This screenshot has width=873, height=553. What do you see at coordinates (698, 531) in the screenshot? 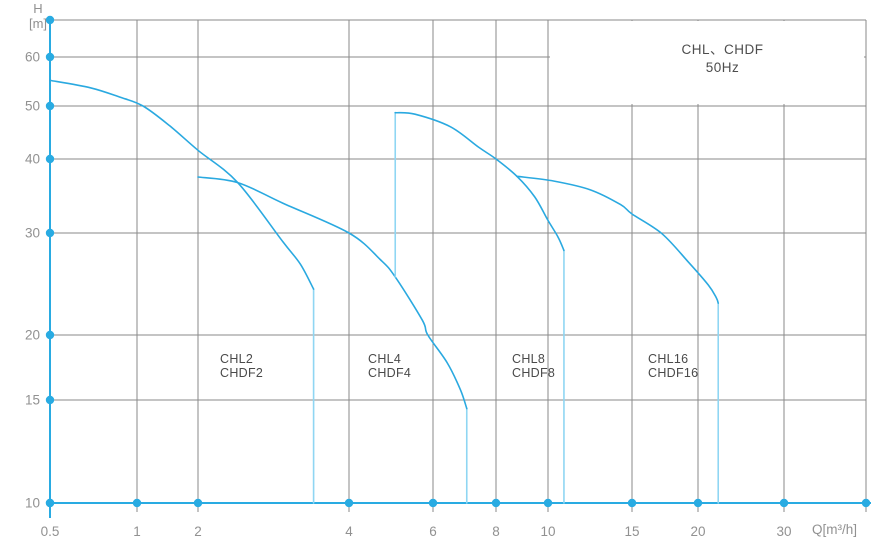
I see `x-tick-label-20: 20` at bounding box center [698, 531].